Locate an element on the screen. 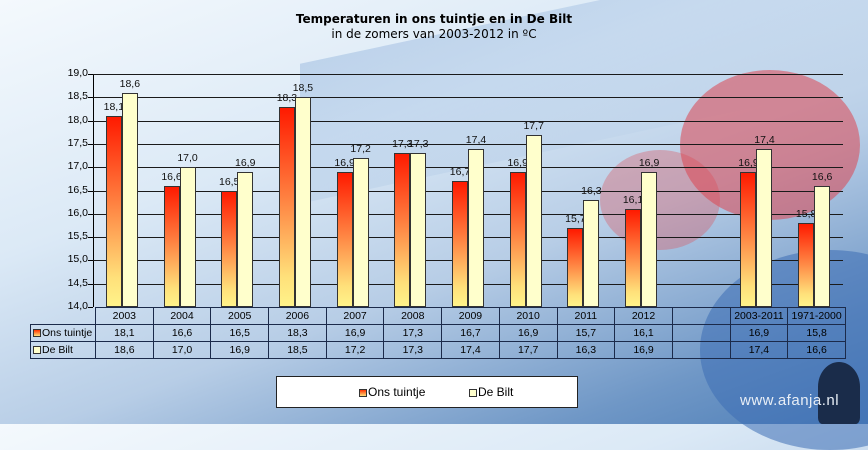  y-tick-label: 16,0 is located at coordinates (77, 212).